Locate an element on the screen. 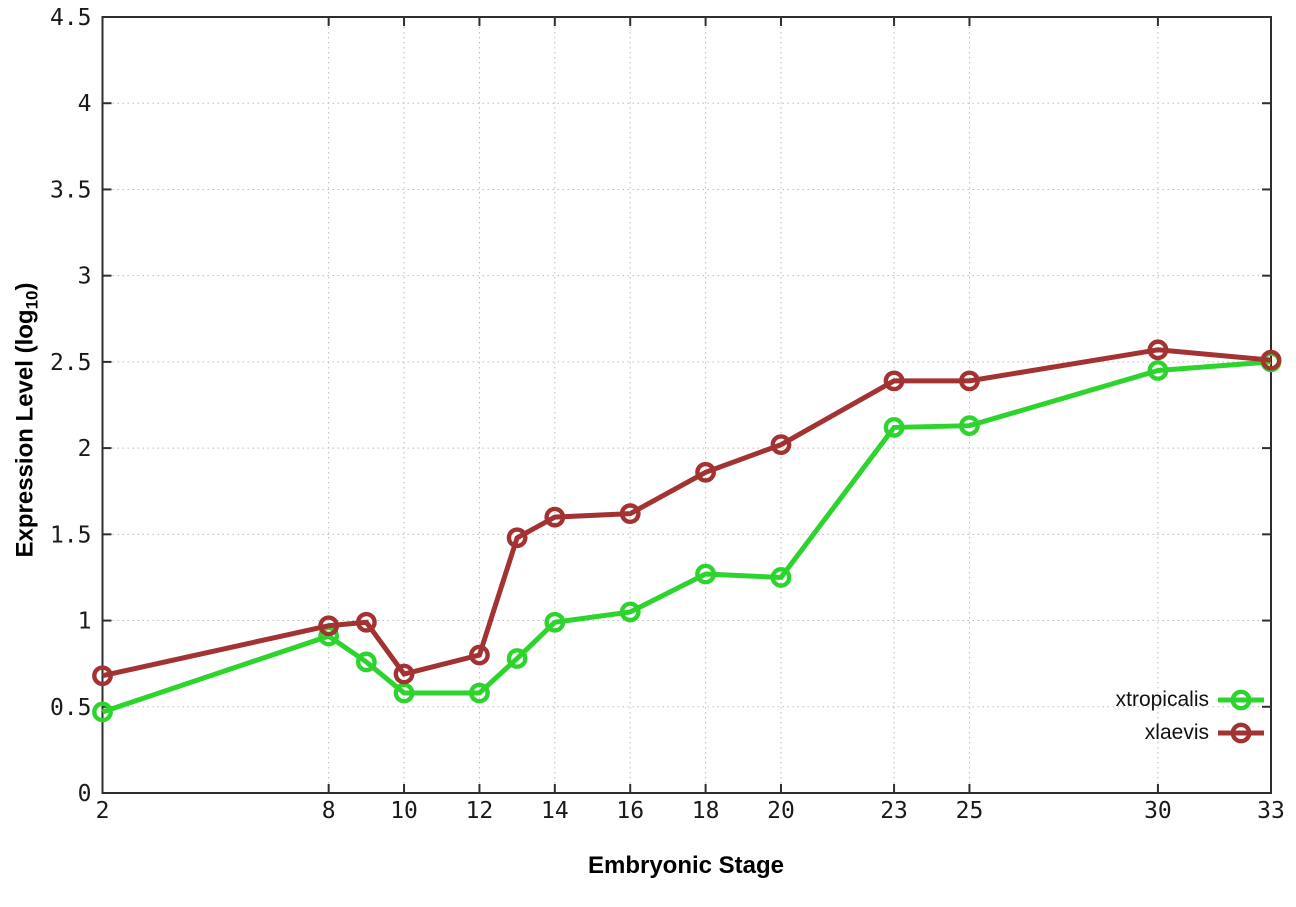 Image resolution: width=1296 pixels, height=907 pixels. y-tick-label: 4 is located at coordinates (85, 104).